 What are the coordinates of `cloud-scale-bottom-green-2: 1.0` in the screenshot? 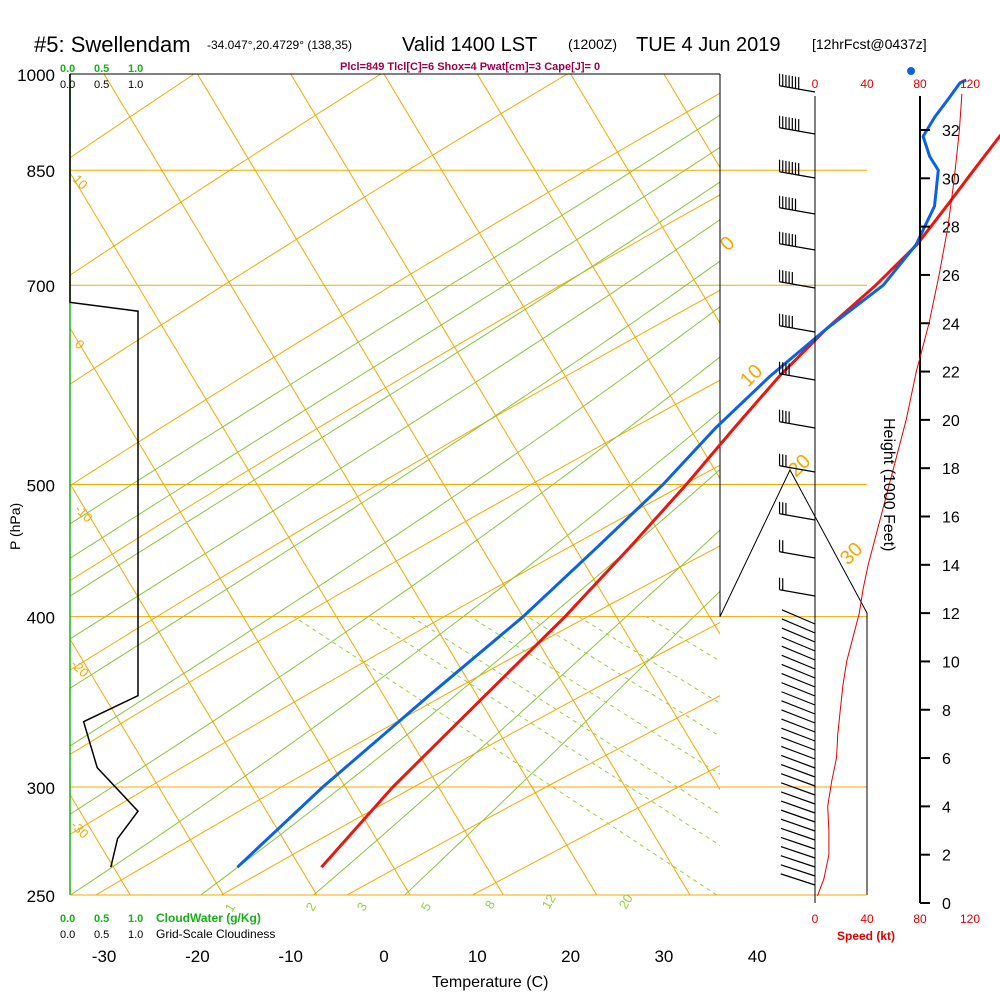 It's located at (135, 919).